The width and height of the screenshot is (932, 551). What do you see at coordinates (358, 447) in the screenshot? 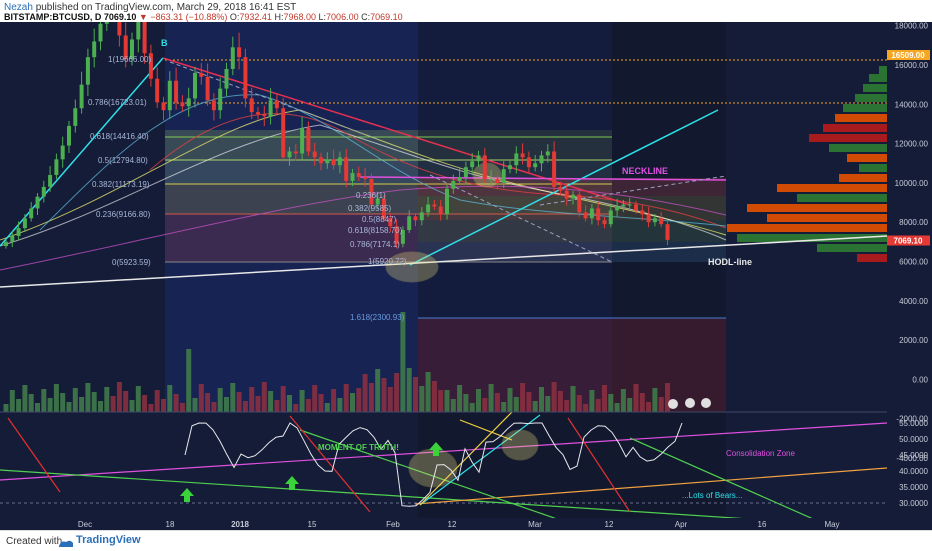
I see `moment-of-truth-label: MOMENT OF TRUTH!` at bounding box center [358, 447].